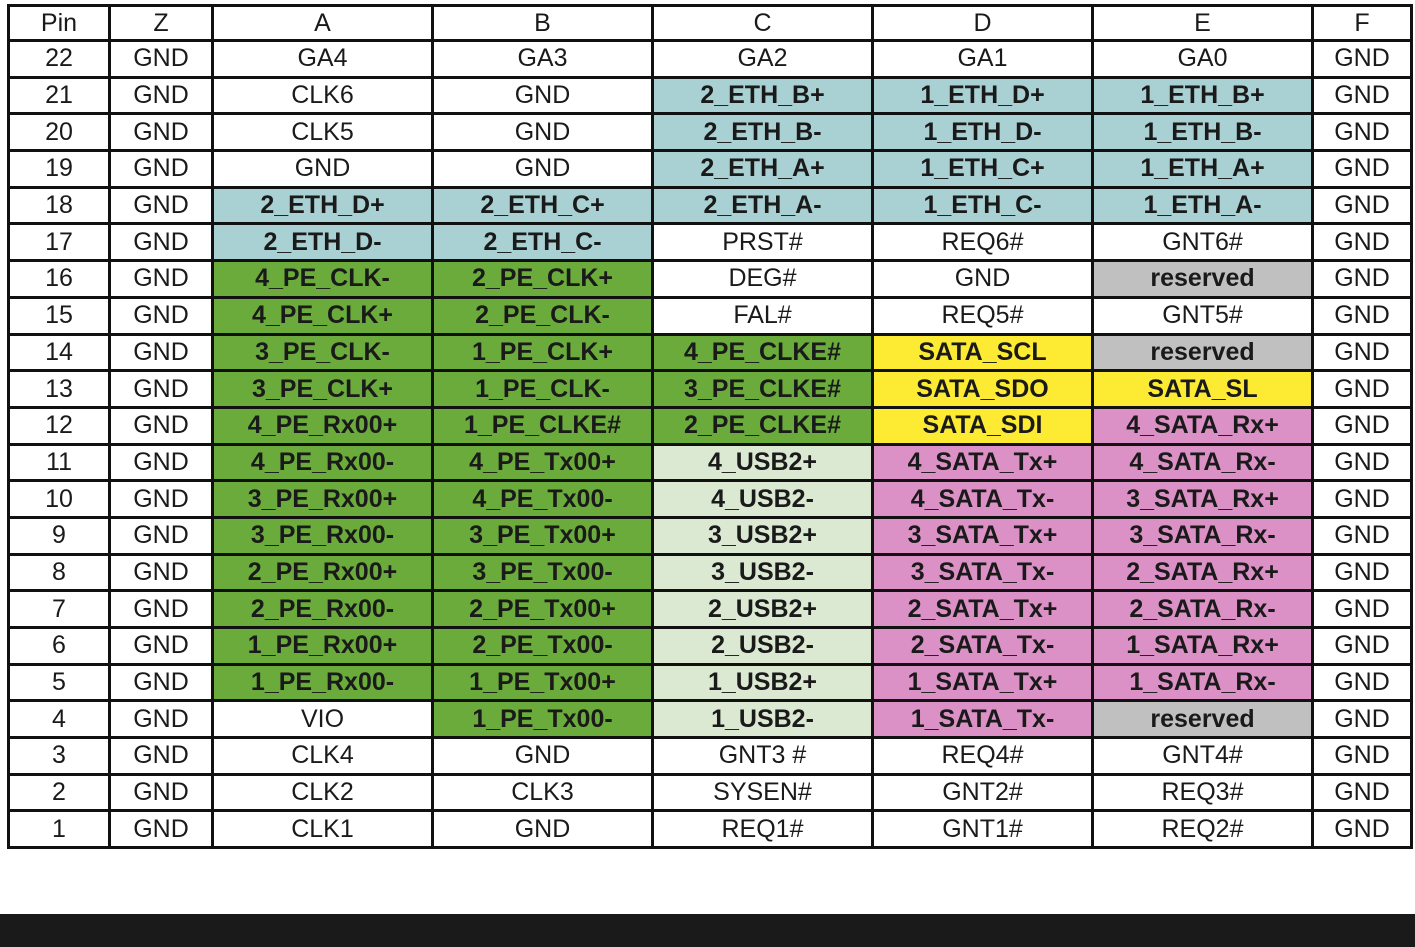  I want to click on table-cell-e: reserved, so click(1202, 279).